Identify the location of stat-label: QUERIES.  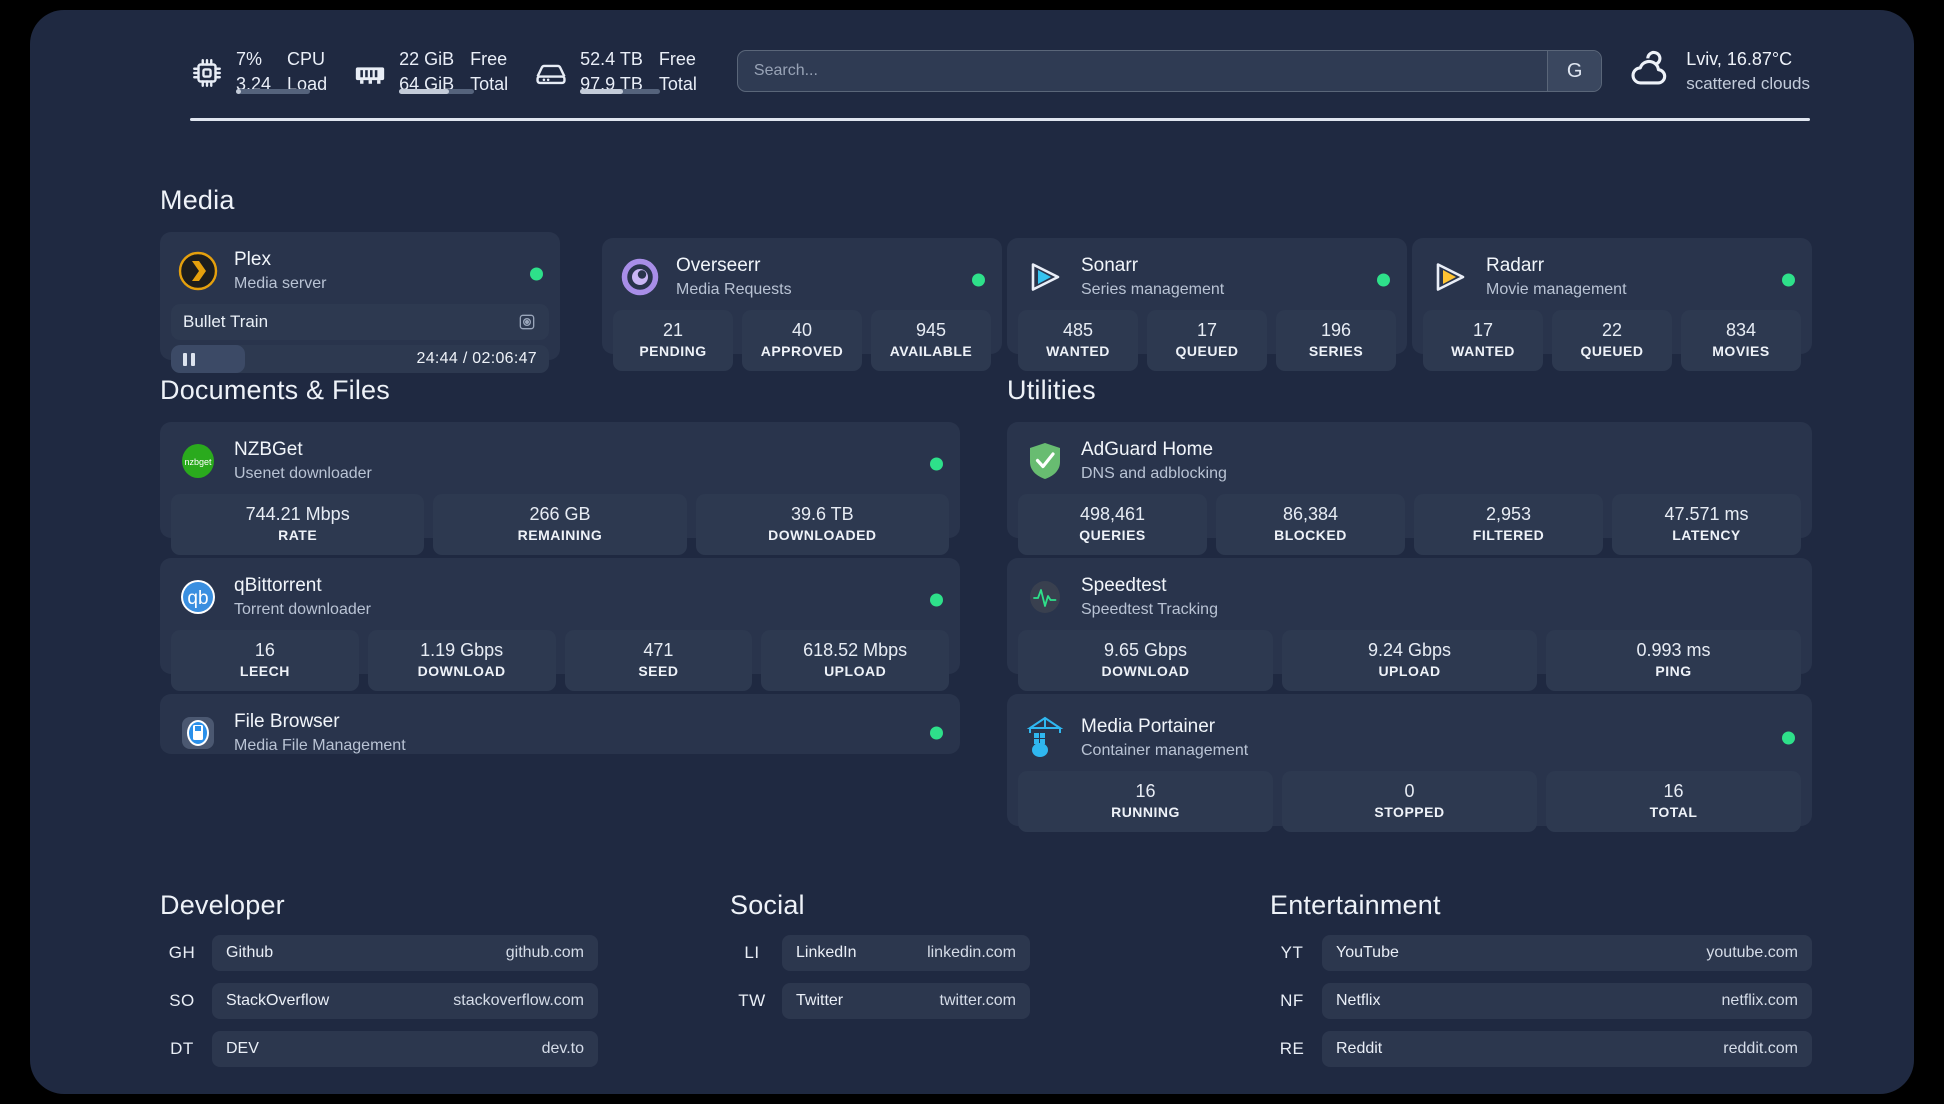
(1112, 535).